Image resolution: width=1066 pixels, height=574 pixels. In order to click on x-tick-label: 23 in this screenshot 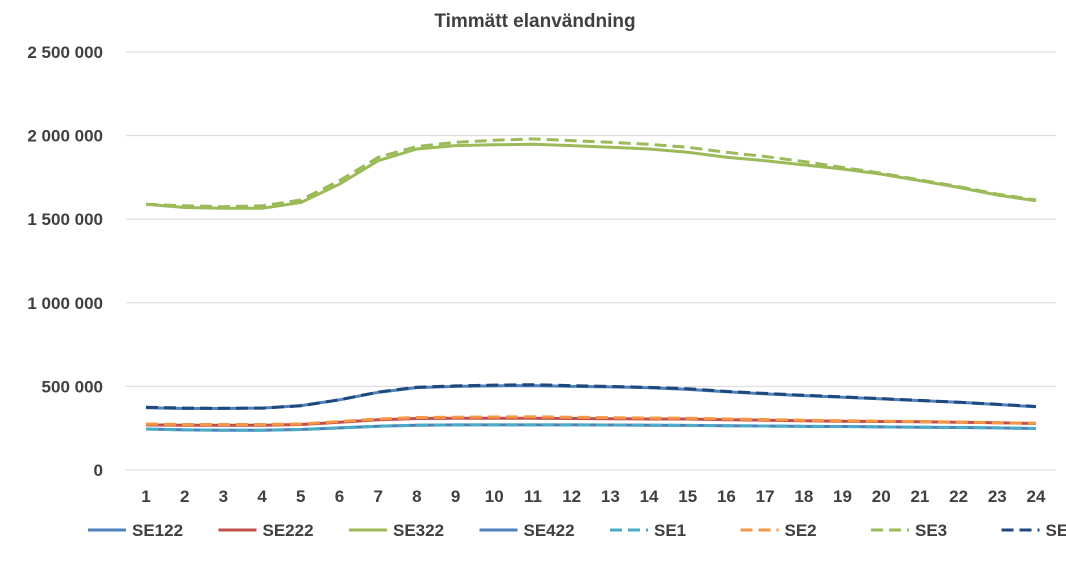, I will do `click(997, 496)`.